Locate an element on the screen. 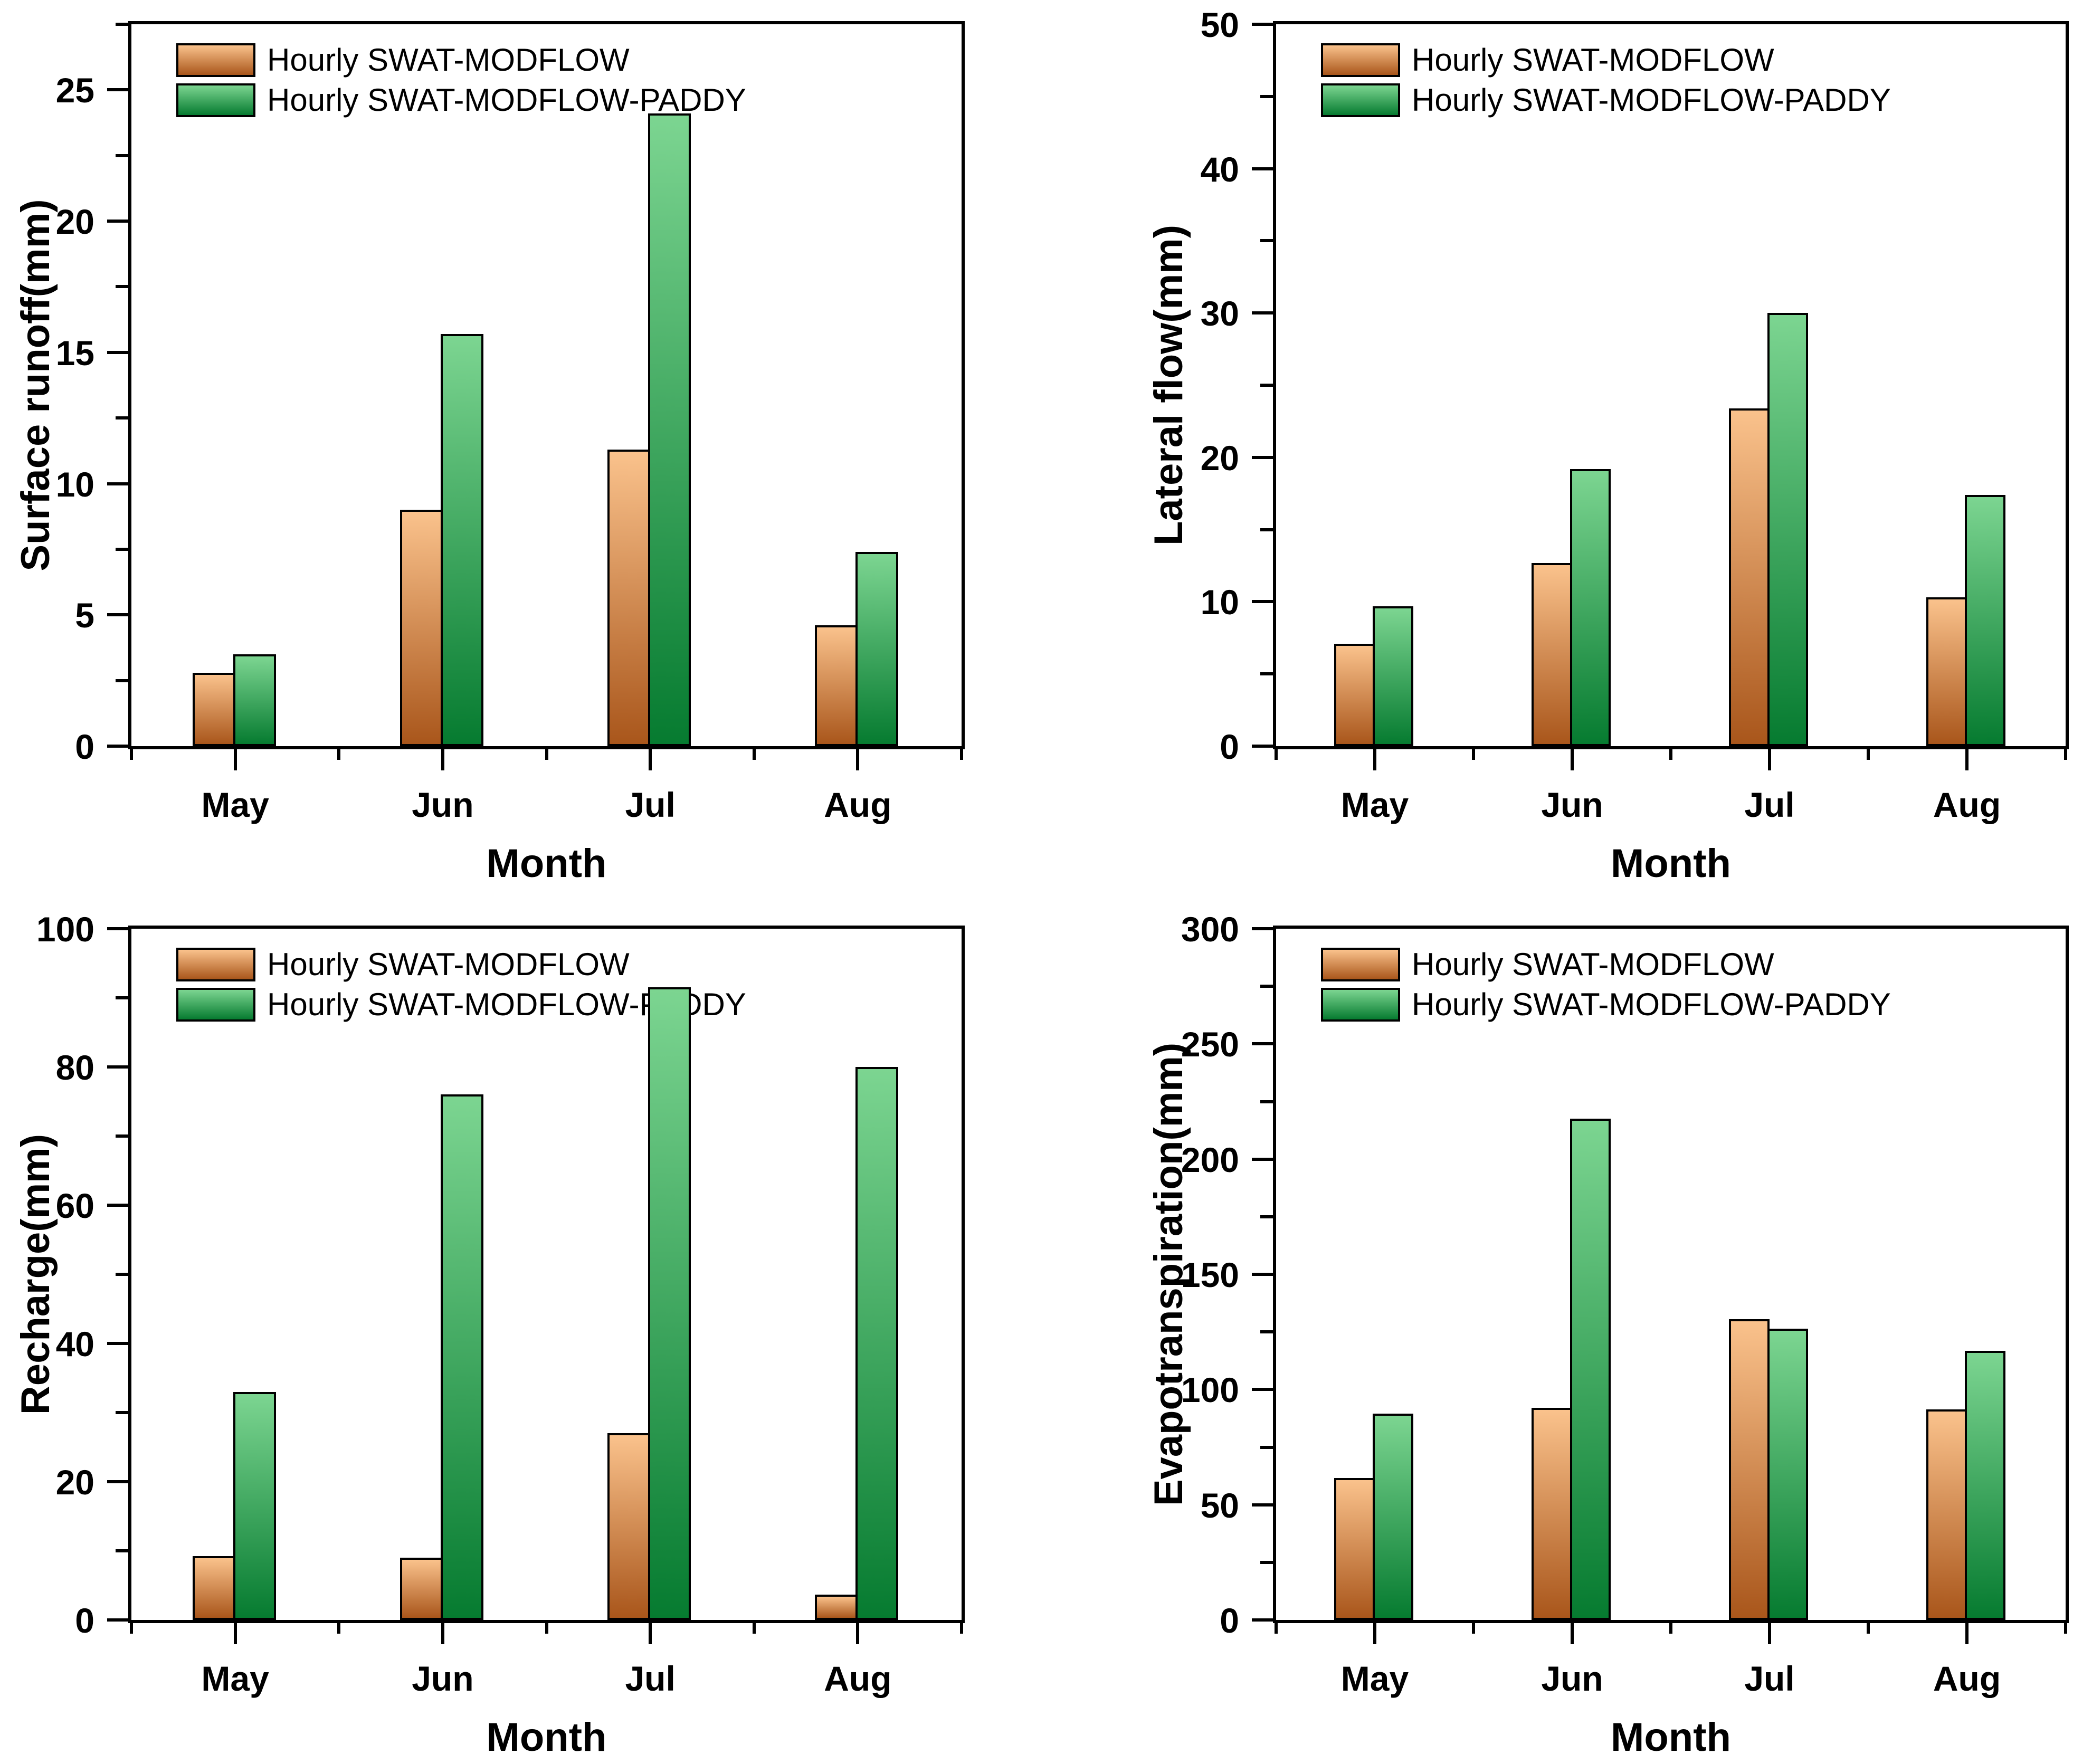 The image size is (2073, 1764). y-tick-label-80: 80 is located at coordinates (74, 1068).